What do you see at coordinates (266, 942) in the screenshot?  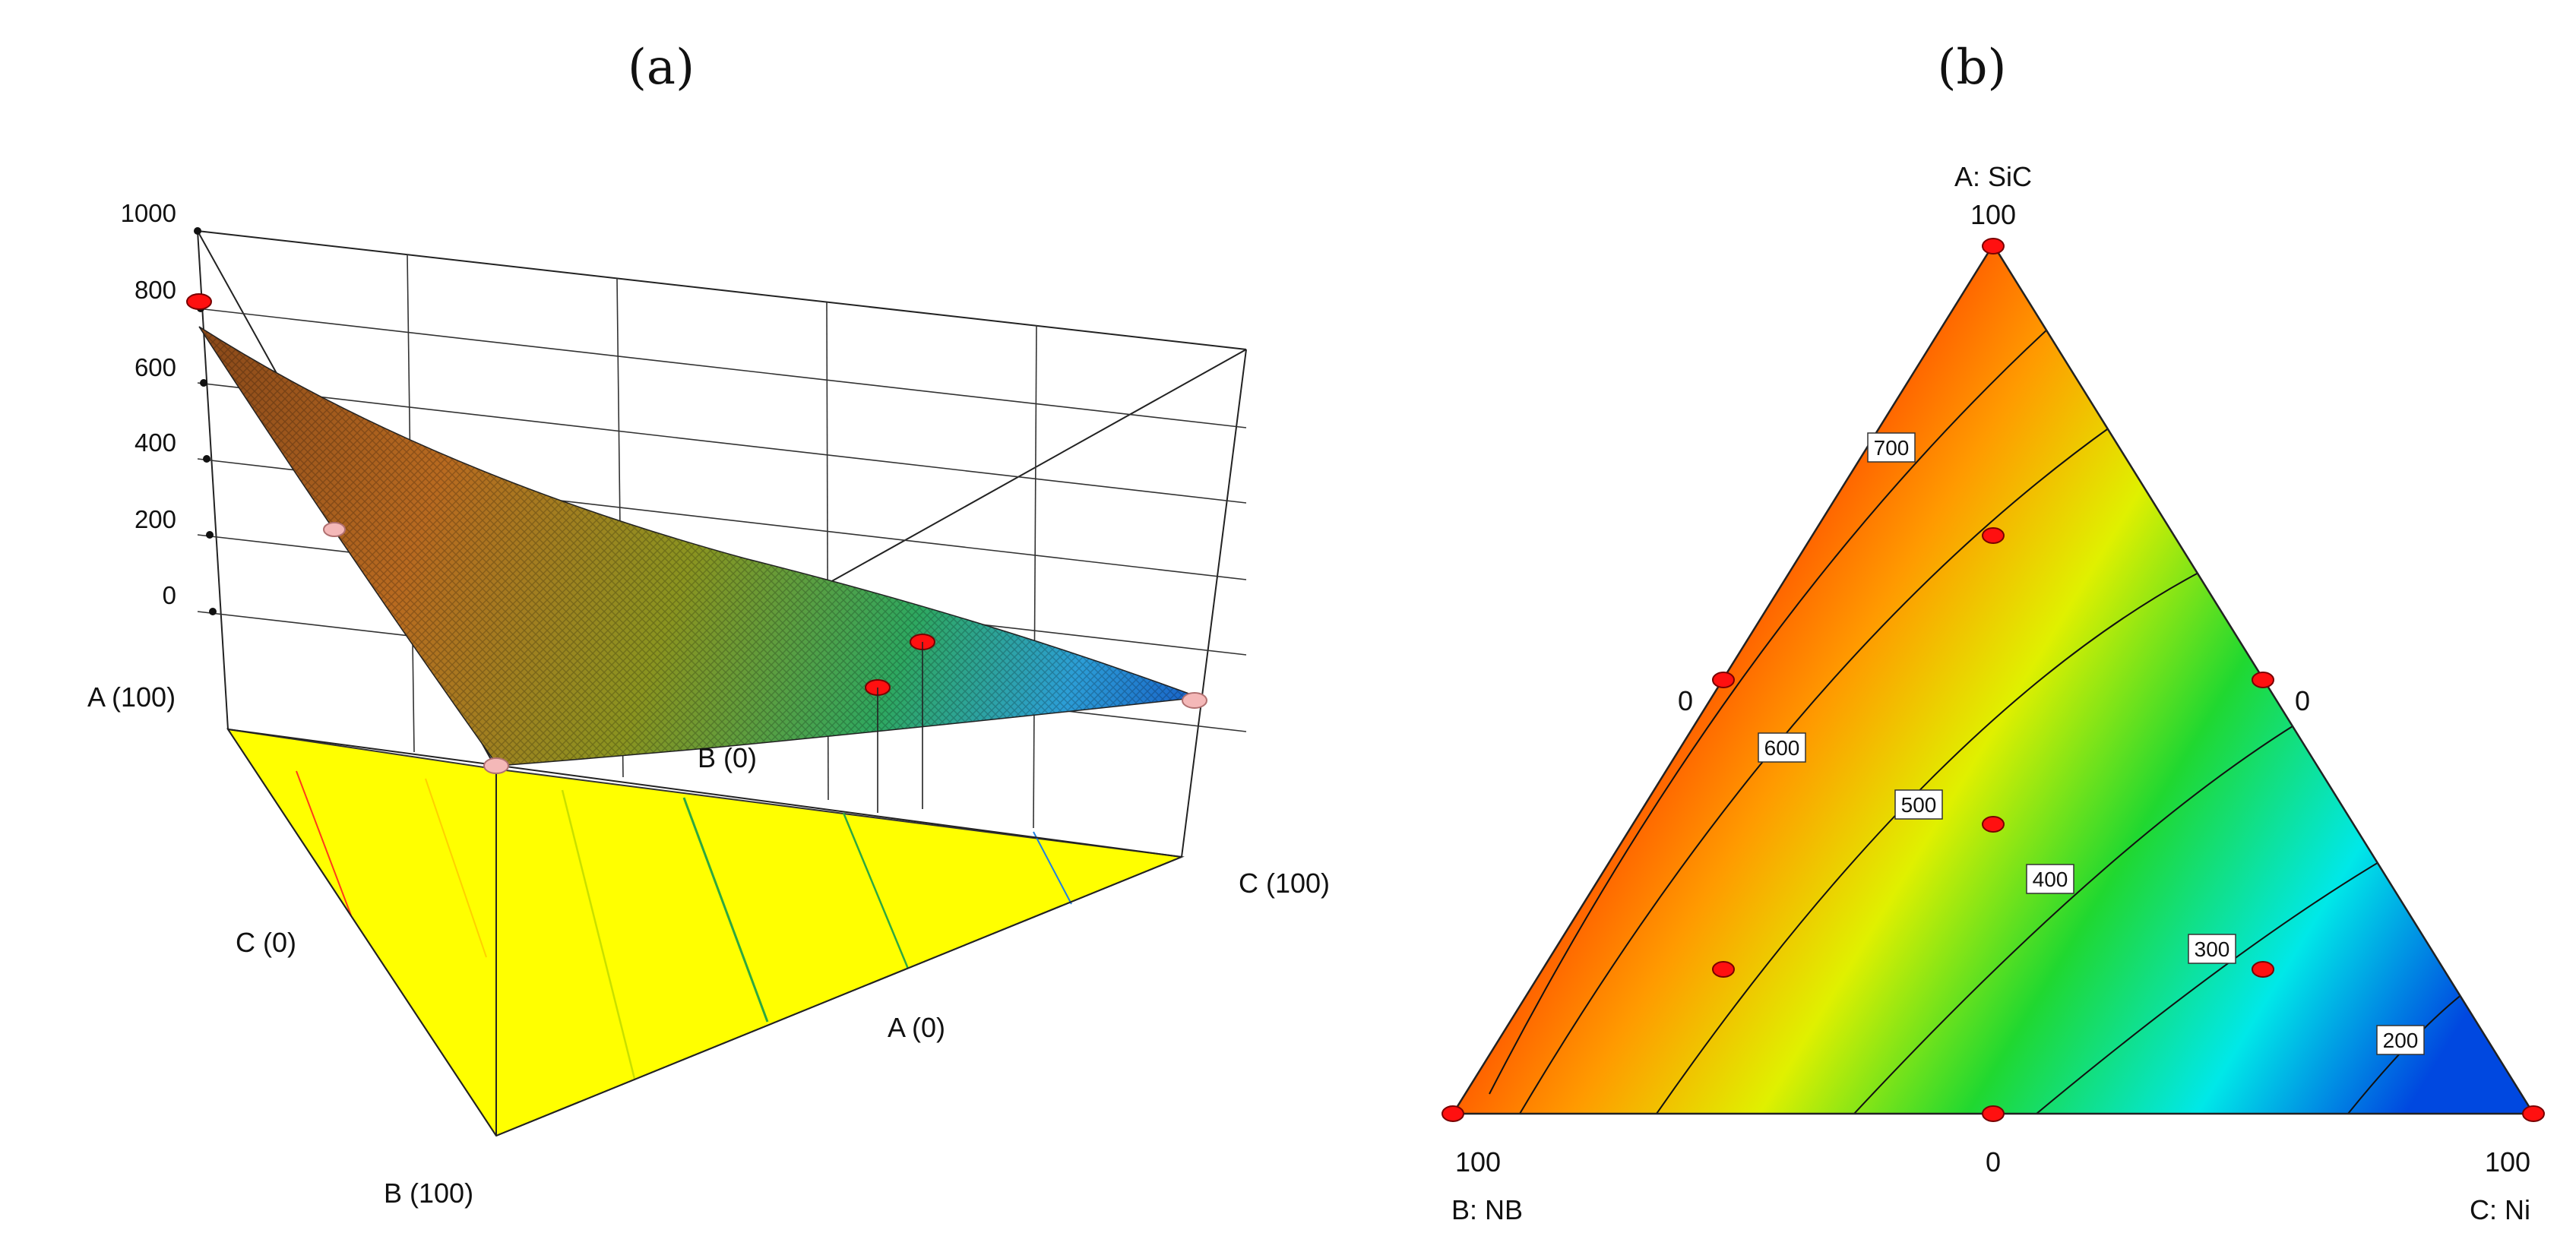 I see `axis-label-c0: C (0)` at bounding box center [266, 942].